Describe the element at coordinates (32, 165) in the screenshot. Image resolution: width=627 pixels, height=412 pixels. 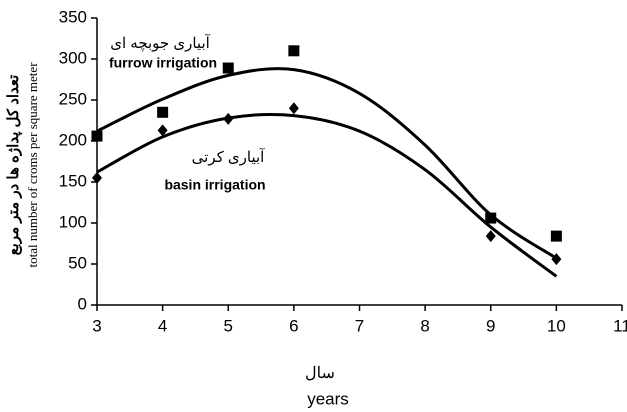
I see `y-axis-label-en: total number of croms per square meter` at that location.